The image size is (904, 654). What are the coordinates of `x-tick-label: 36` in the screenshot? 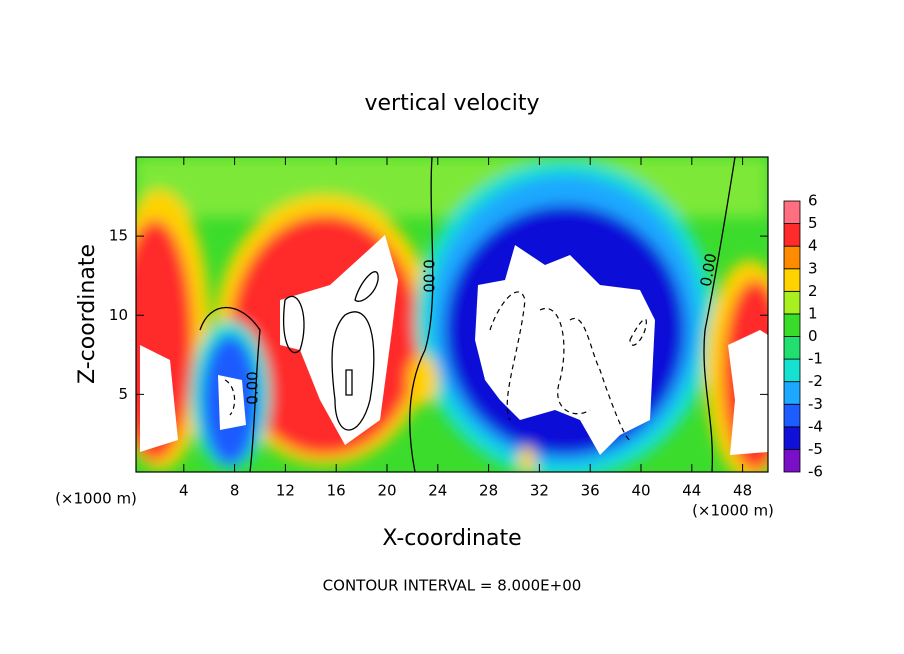 It's located at (590, 491).